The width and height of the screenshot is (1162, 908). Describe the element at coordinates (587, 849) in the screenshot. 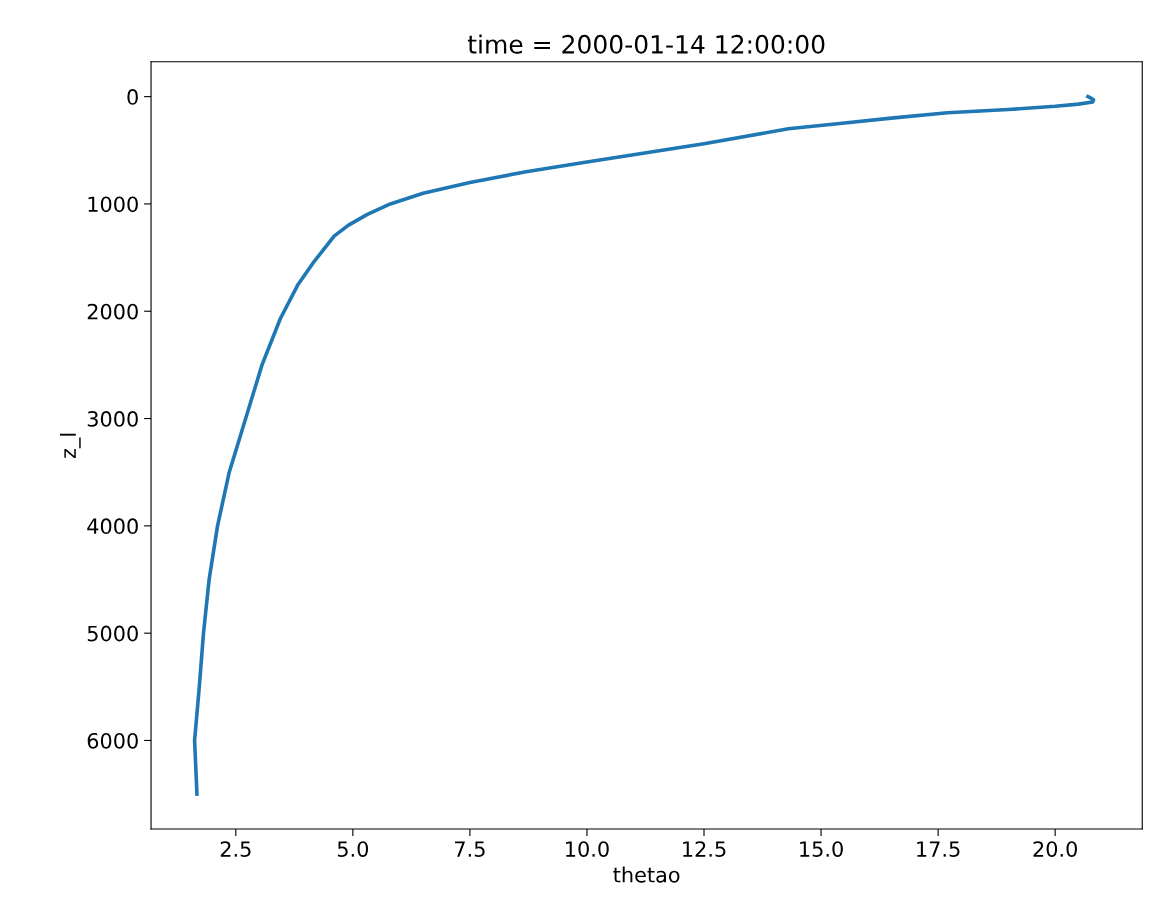

I see `x-tick-label: 10.0` at that location.